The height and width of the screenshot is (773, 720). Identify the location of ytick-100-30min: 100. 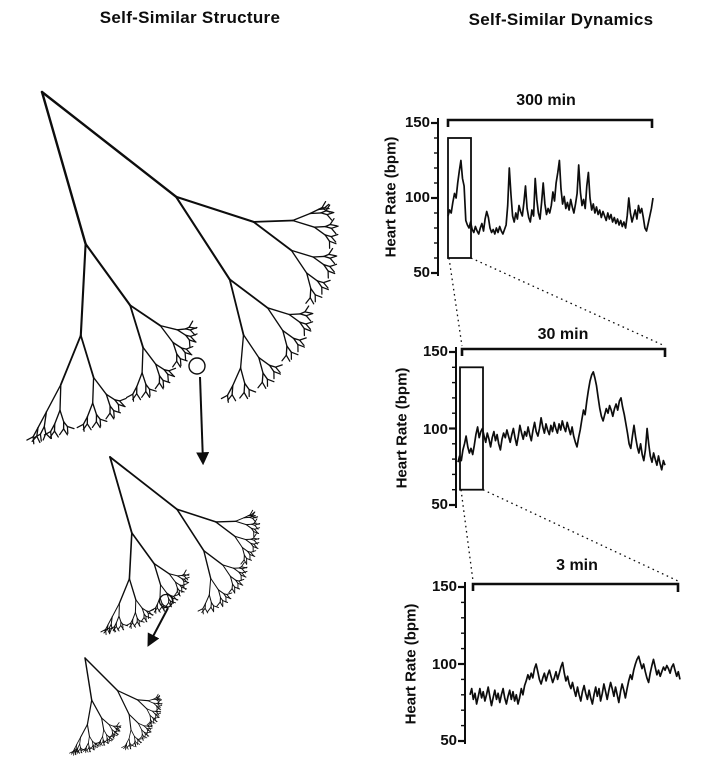
(435, 429).